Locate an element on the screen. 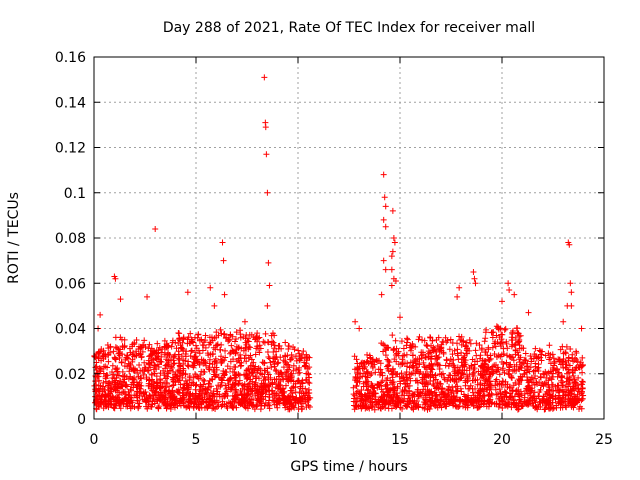 Image resolution: width=640 pixels, height=480 pixels. x-axis-label: GPS time / hours is located at coordinates (348, 467).